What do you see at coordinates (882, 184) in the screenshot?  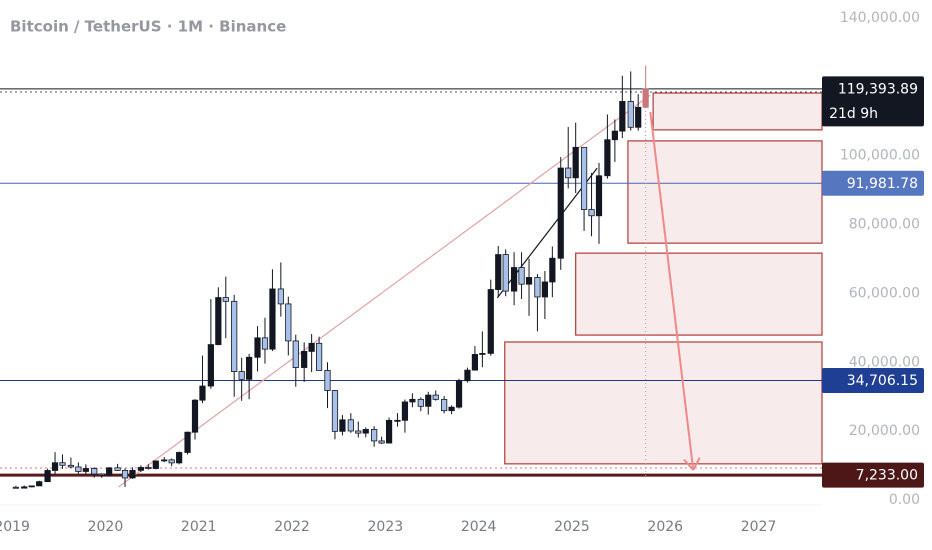 I see `price-label: 91,981.78` at bounding box center [882, 184].